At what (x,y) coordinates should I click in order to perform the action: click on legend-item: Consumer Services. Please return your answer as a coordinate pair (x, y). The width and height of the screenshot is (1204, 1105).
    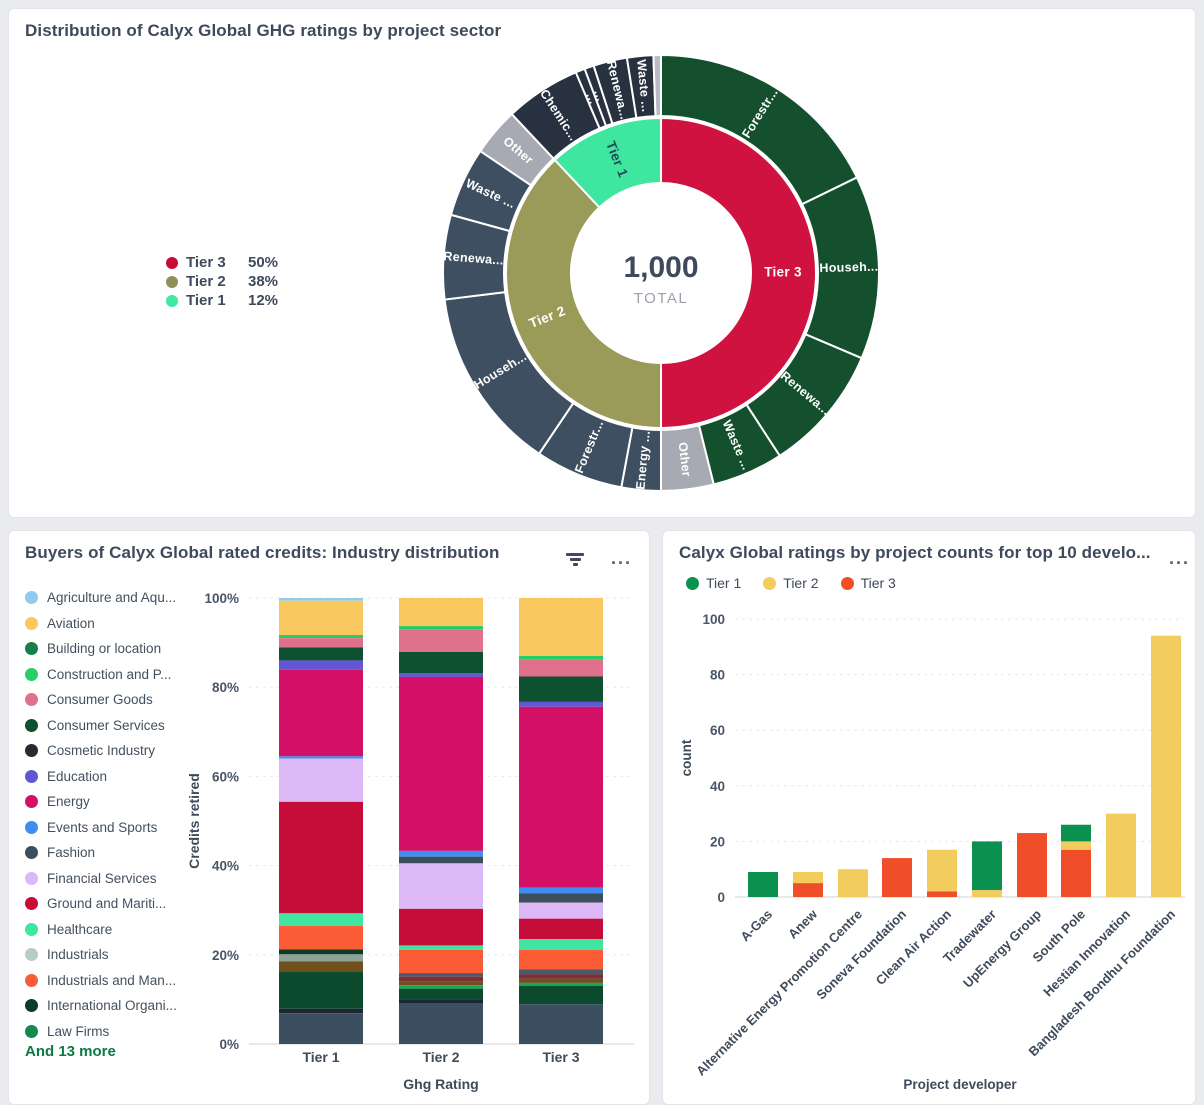
    Looking at the image, I should click on (120, 726).